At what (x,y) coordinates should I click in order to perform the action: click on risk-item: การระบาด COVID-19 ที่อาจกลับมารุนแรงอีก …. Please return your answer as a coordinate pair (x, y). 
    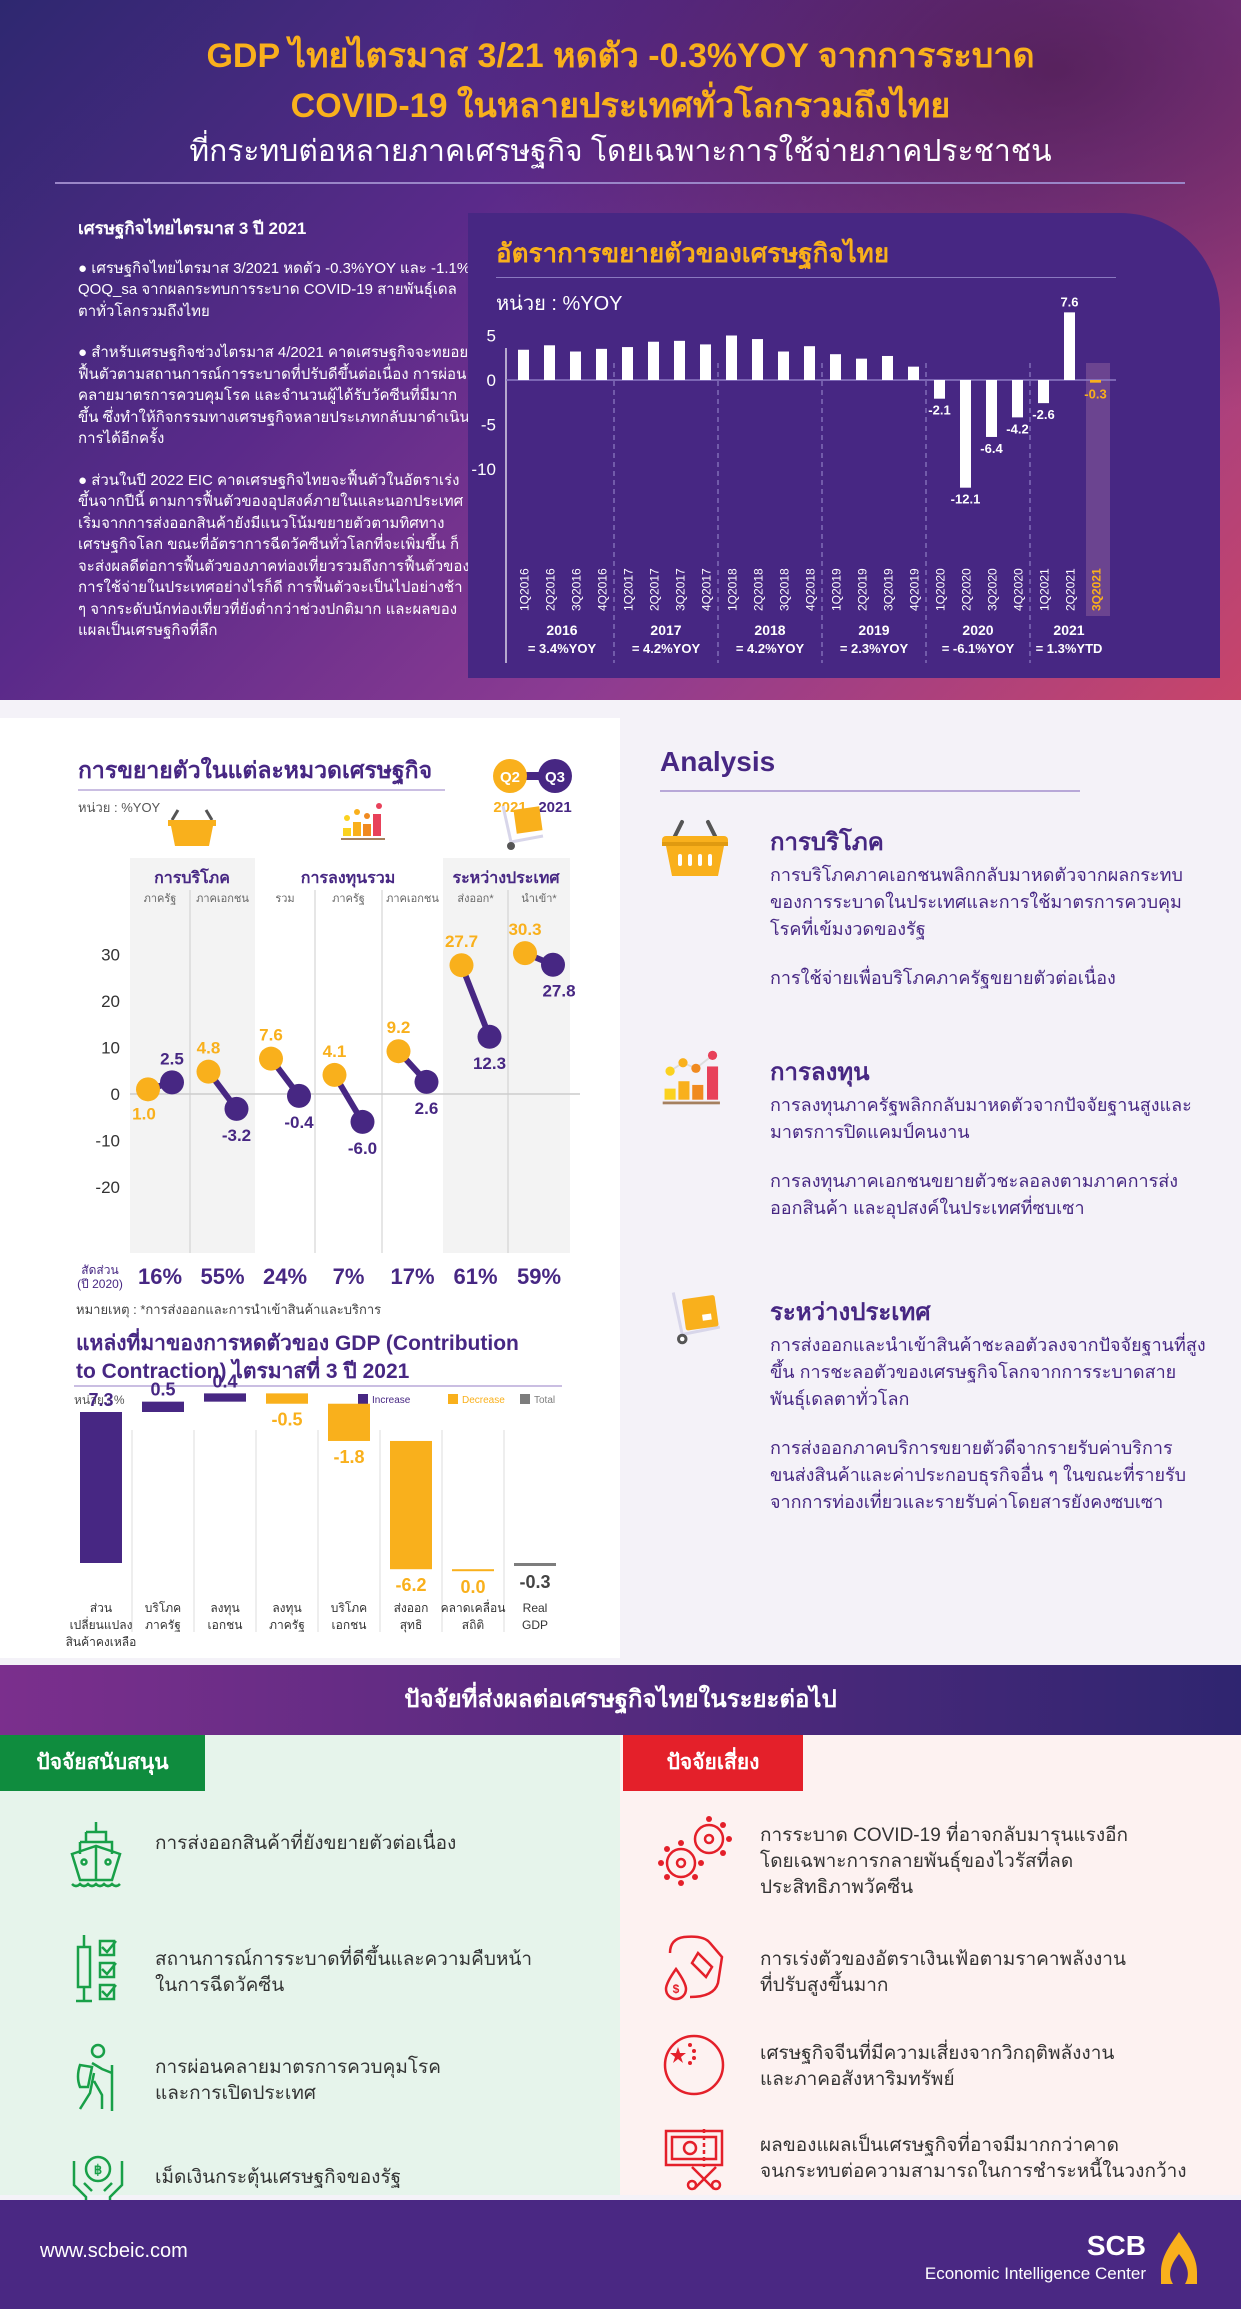
    Looking at the image, I should click on (944, 1861).